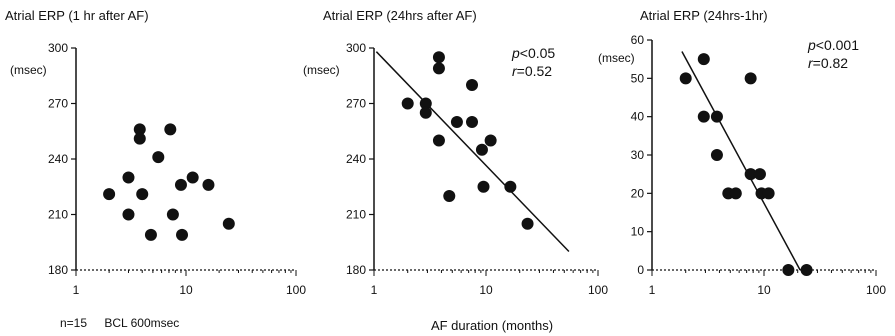 The width and height of the screenshot is (895, 336). Describe the element at coordinates (58, 104) in the screenshot. I see `panel-1-y-tick-label: 270` at that location.